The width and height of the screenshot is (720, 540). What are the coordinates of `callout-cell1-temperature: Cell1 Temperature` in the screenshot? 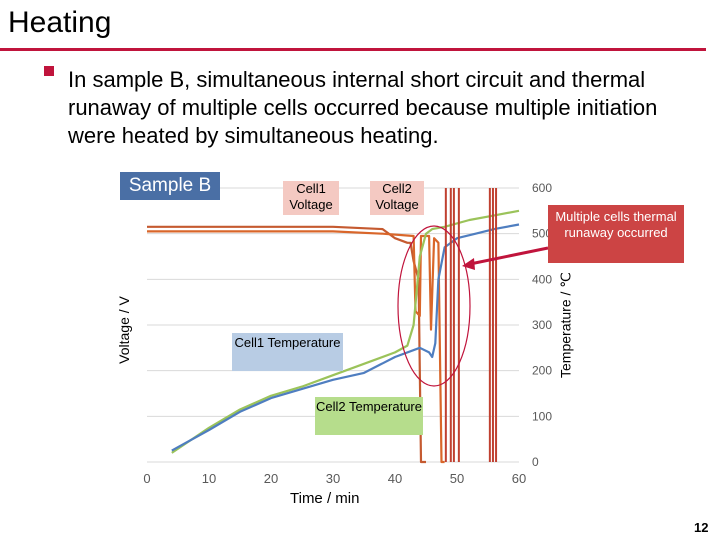 It's located at (287, 352).